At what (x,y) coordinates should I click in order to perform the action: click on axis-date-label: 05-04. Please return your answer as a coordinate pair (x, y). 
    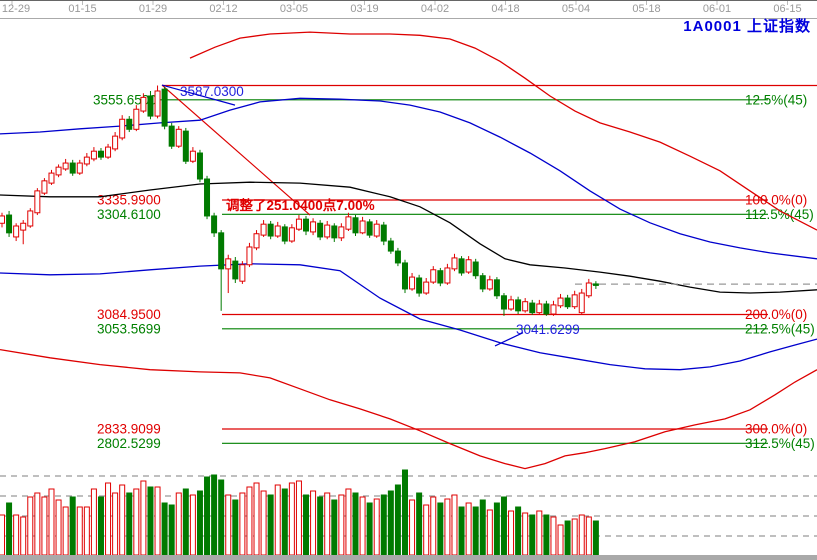
    Looking at the image, I should click on (576, 9).